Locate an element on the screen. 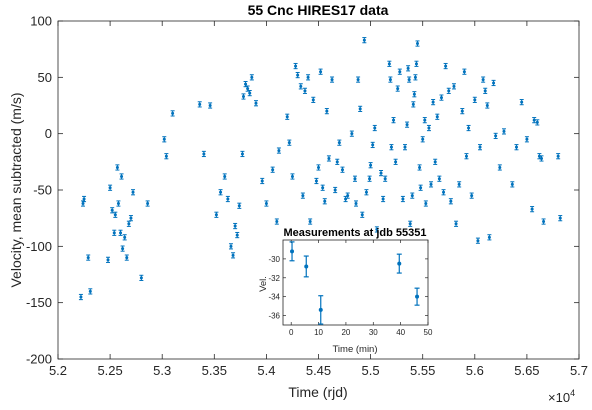  y-tick-label: 50 is located at coordinates (45, 77).